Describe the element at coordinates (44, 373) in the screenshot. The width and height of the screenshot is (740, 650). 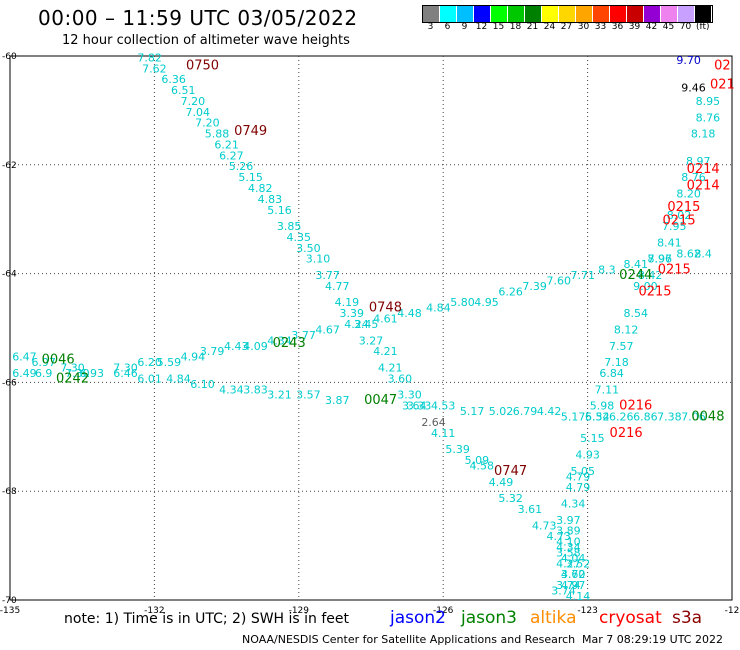
I see `wave-height-value: 6.9` at that location.